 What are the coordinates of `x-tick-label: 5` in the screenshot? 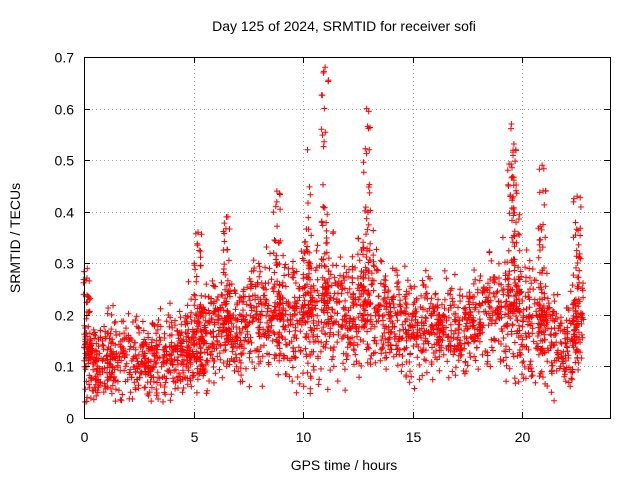 It's located at (195, 437).